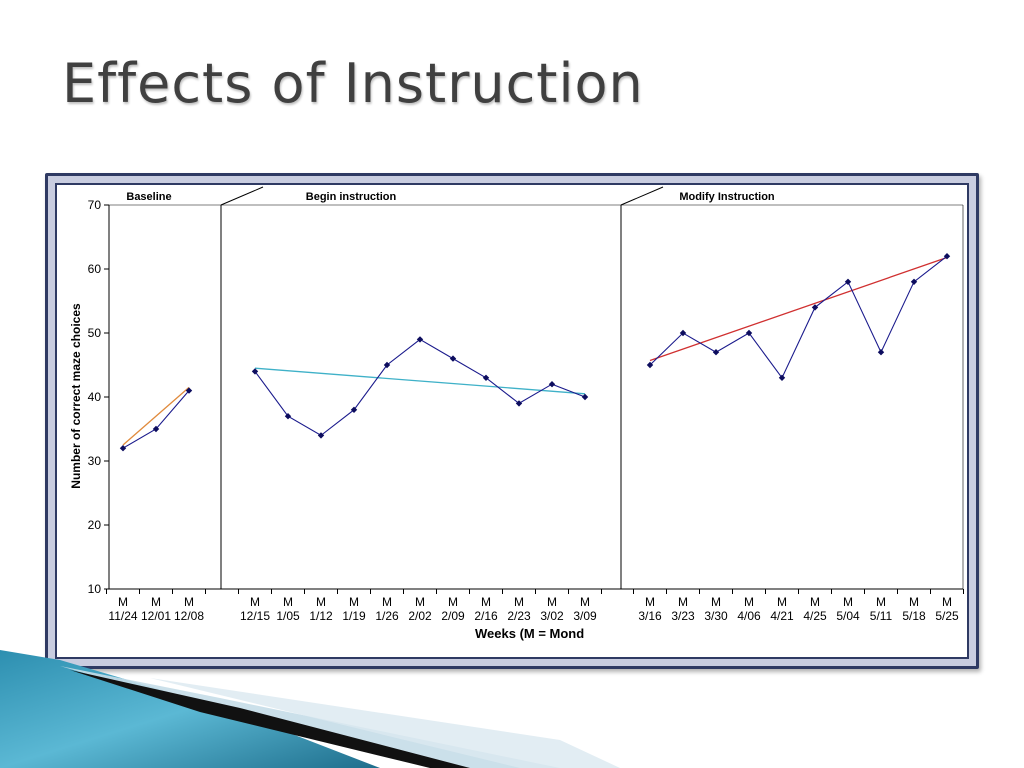 The image size is (1024, 768). What do you see at coordinates (453, 616) in the screenshot?
I see `x-tick-label-date: 2/09` at bounding box center [453, 616].